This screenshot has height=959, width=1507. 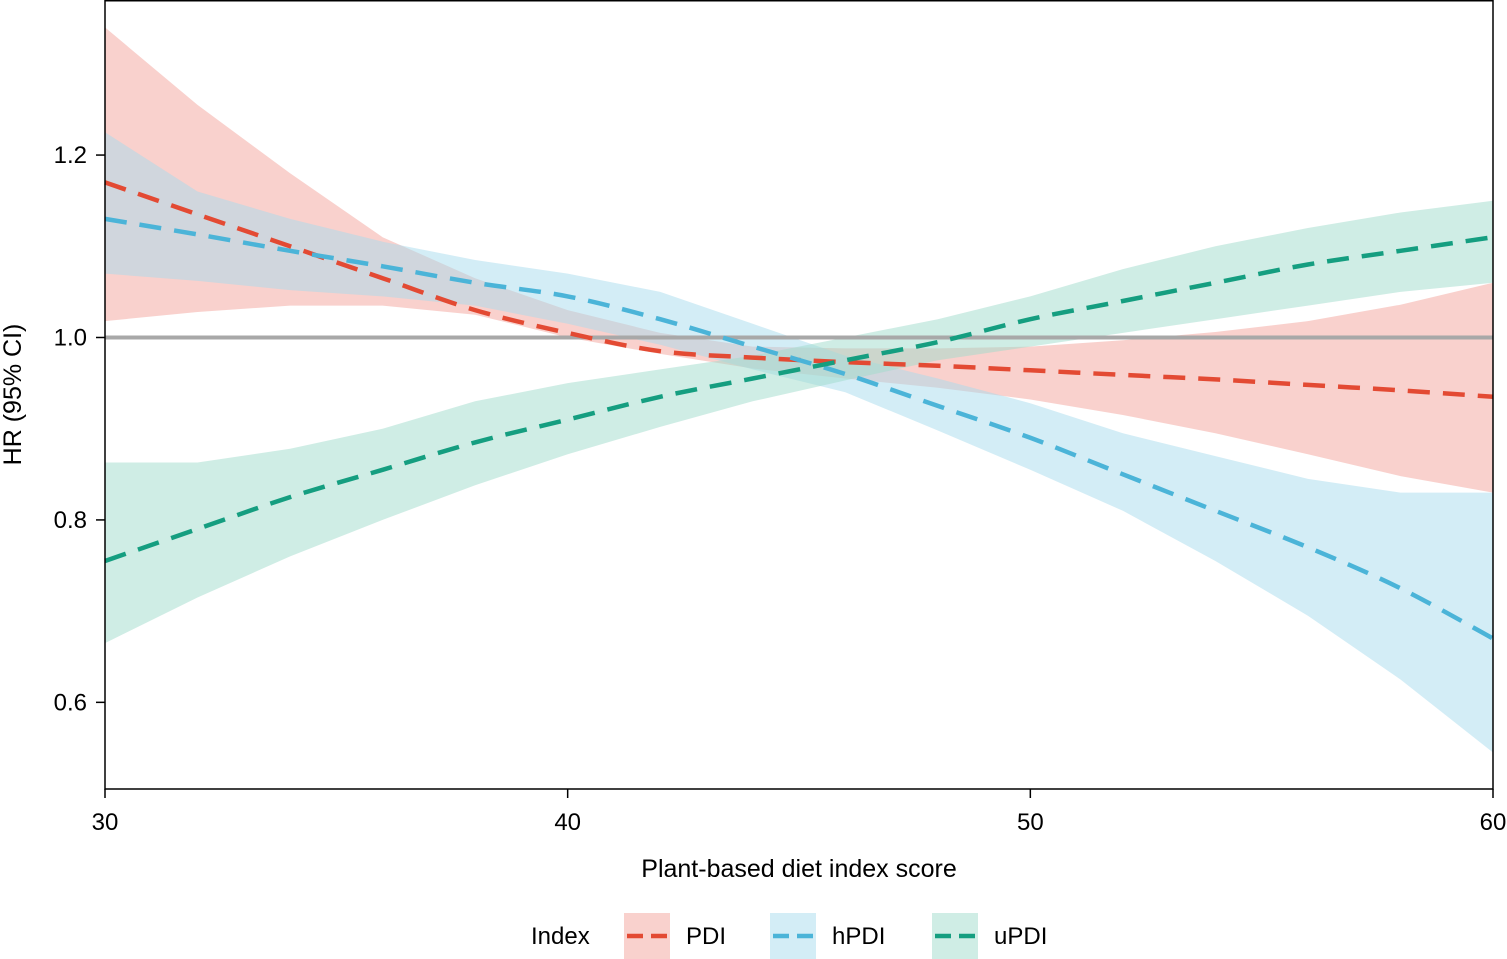 What do you see at coordinates (706, 936) in the screenshot?
I see `legend-label-pdi: PDI` at bounding box center [706, 936].